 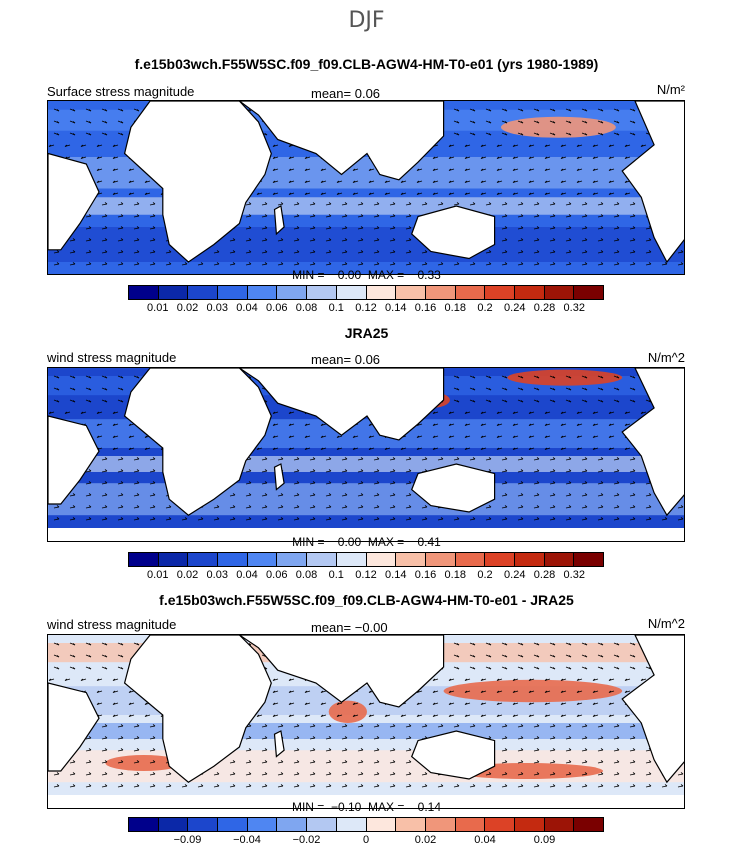 I want to click on panel-2-colorbar, so click(x=366, y=559).